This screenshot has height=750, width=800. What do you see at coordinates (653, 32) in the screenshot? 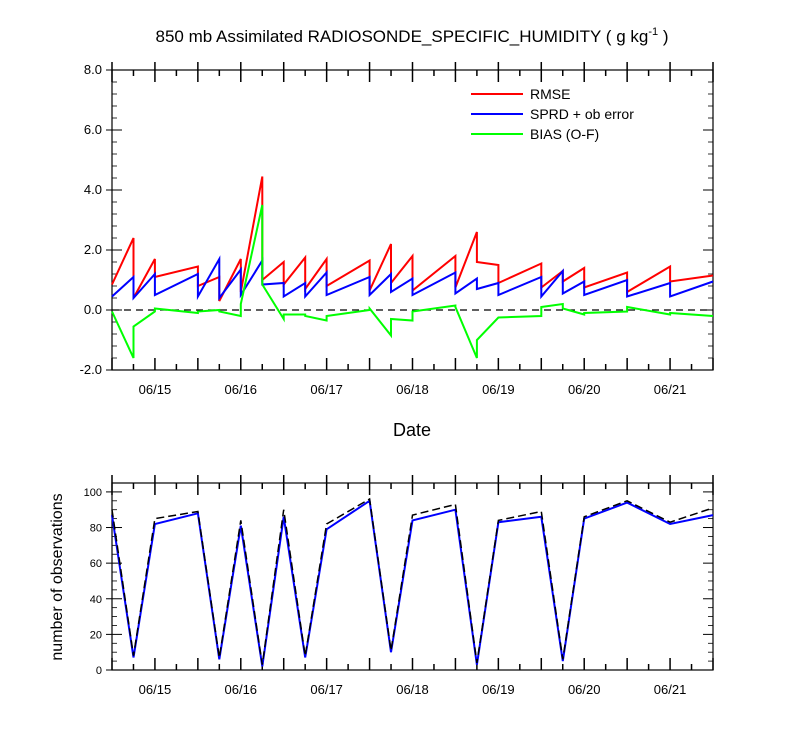
I see `title-superscript: -1` at bounding box center [653, 32].